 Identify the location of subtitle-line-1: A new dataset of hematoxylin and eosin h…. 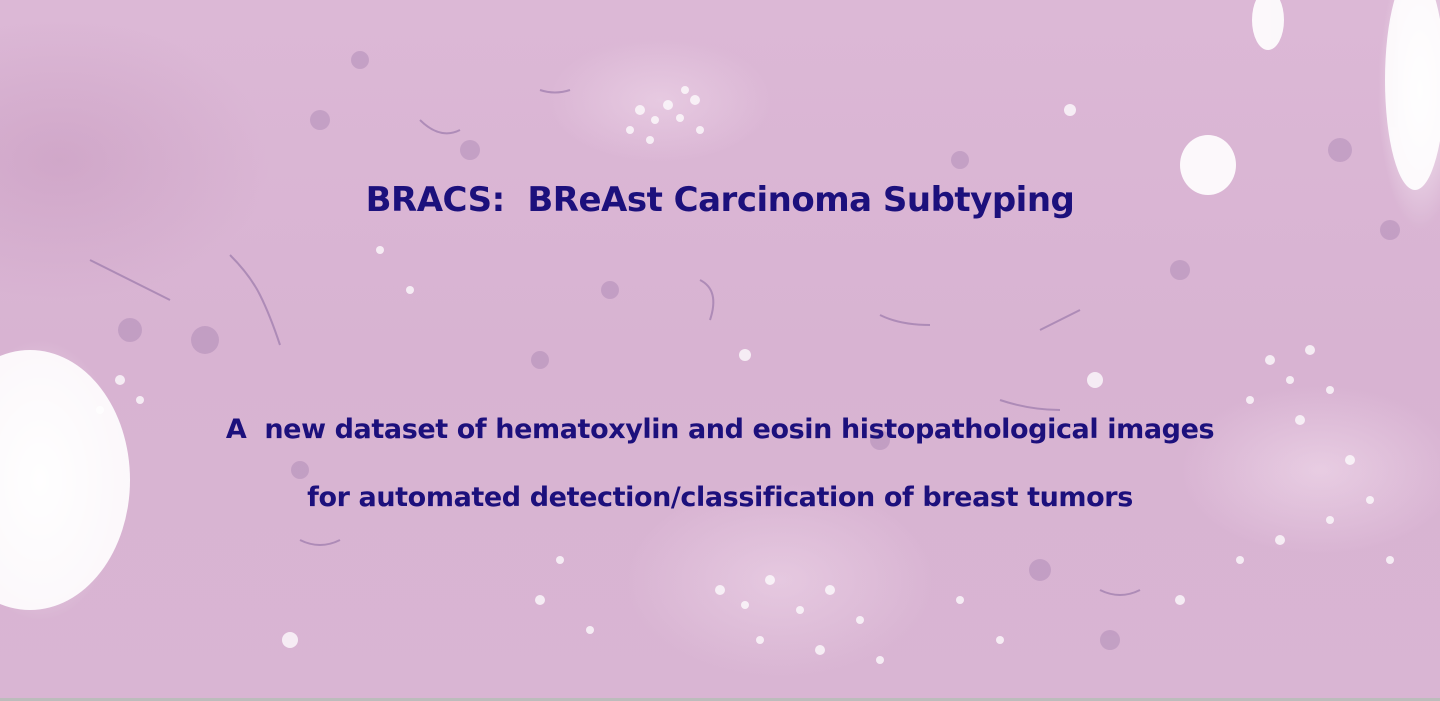
(720, 429).